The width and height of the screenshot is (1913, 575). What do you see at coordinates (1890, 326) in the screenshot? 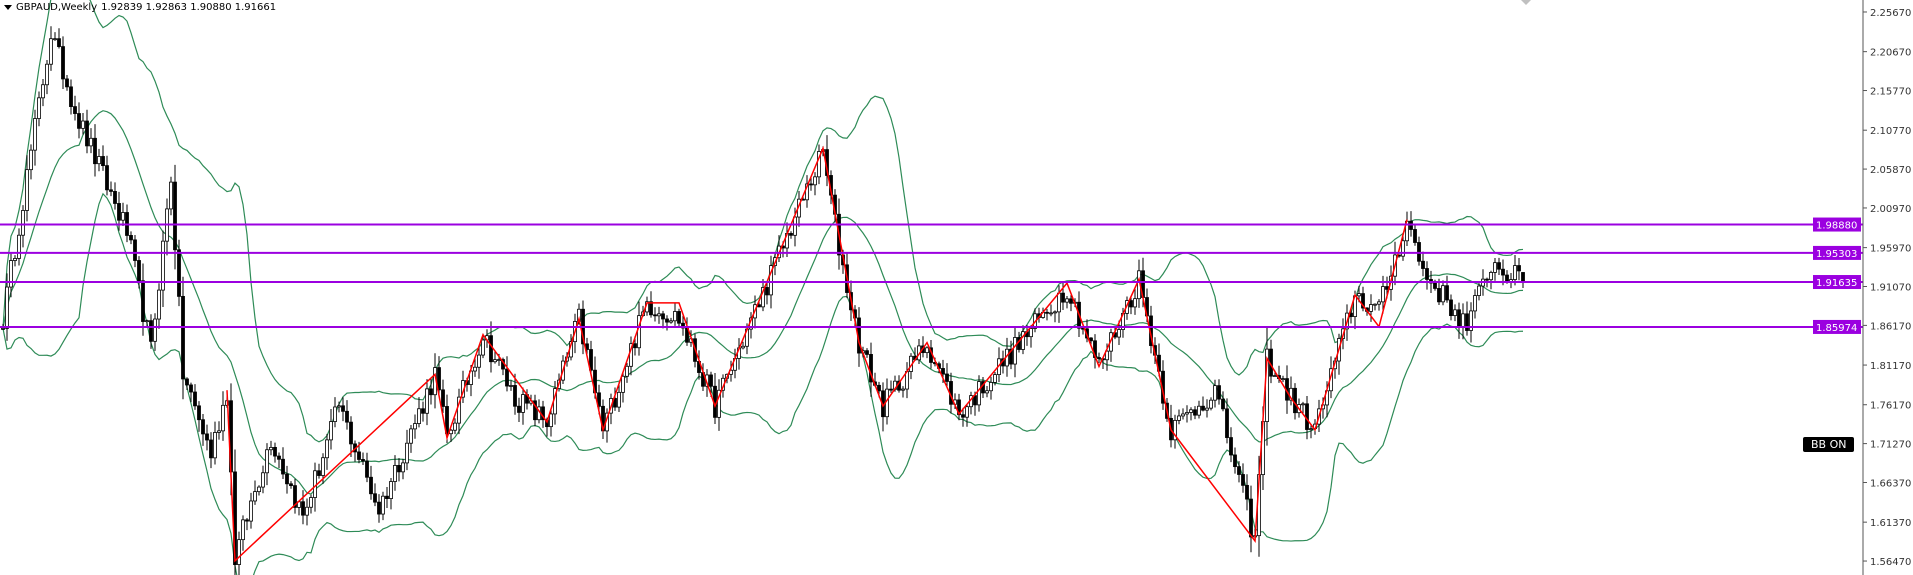
I see `price-tick-label: 1.86170` at bounding box center [1890, 326].